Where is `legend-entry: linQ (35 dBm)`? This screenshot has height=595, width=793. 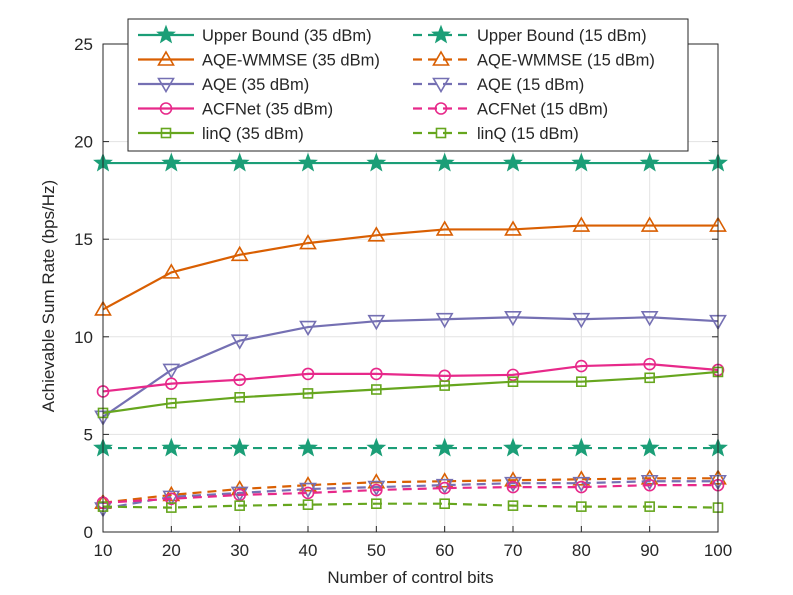
legend-entry: linQ (35 dBm) is located at coordinates (221, 134).